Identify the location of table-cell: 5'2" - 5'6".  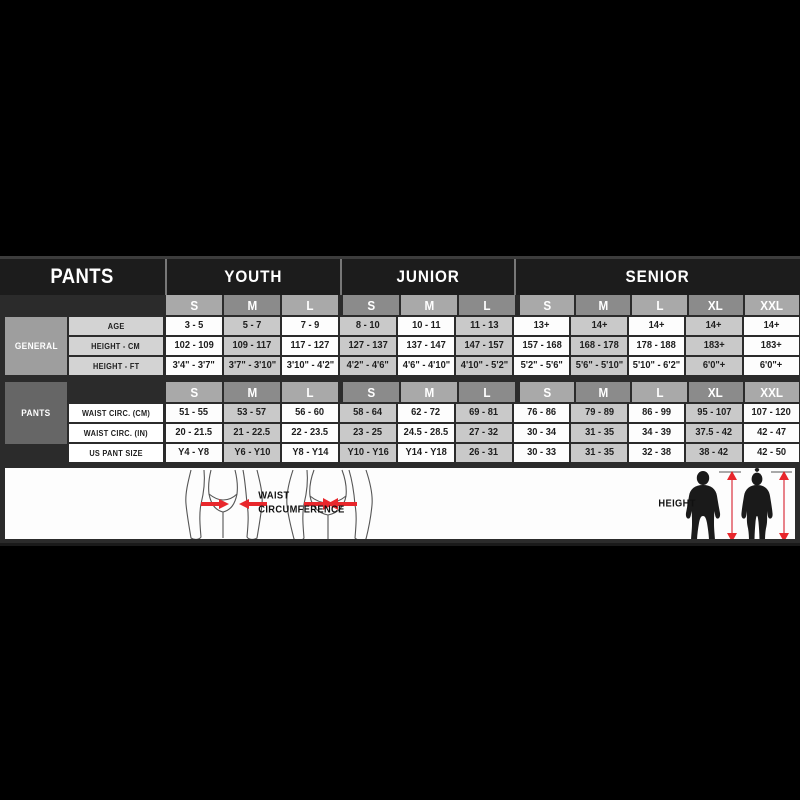
(542, 366).